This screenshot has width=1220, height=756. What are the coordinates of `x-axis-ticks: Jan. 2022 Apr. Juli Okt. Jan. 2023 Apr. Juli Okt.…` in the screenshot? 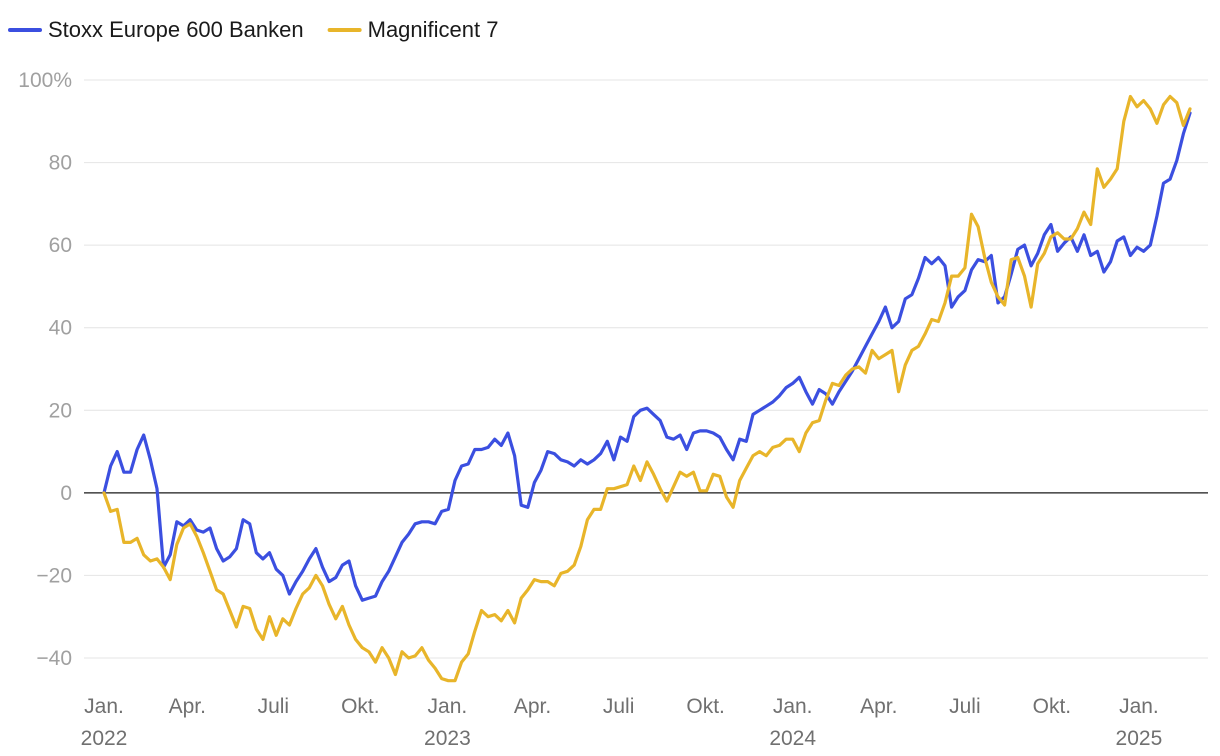 It's located at (622, 722).